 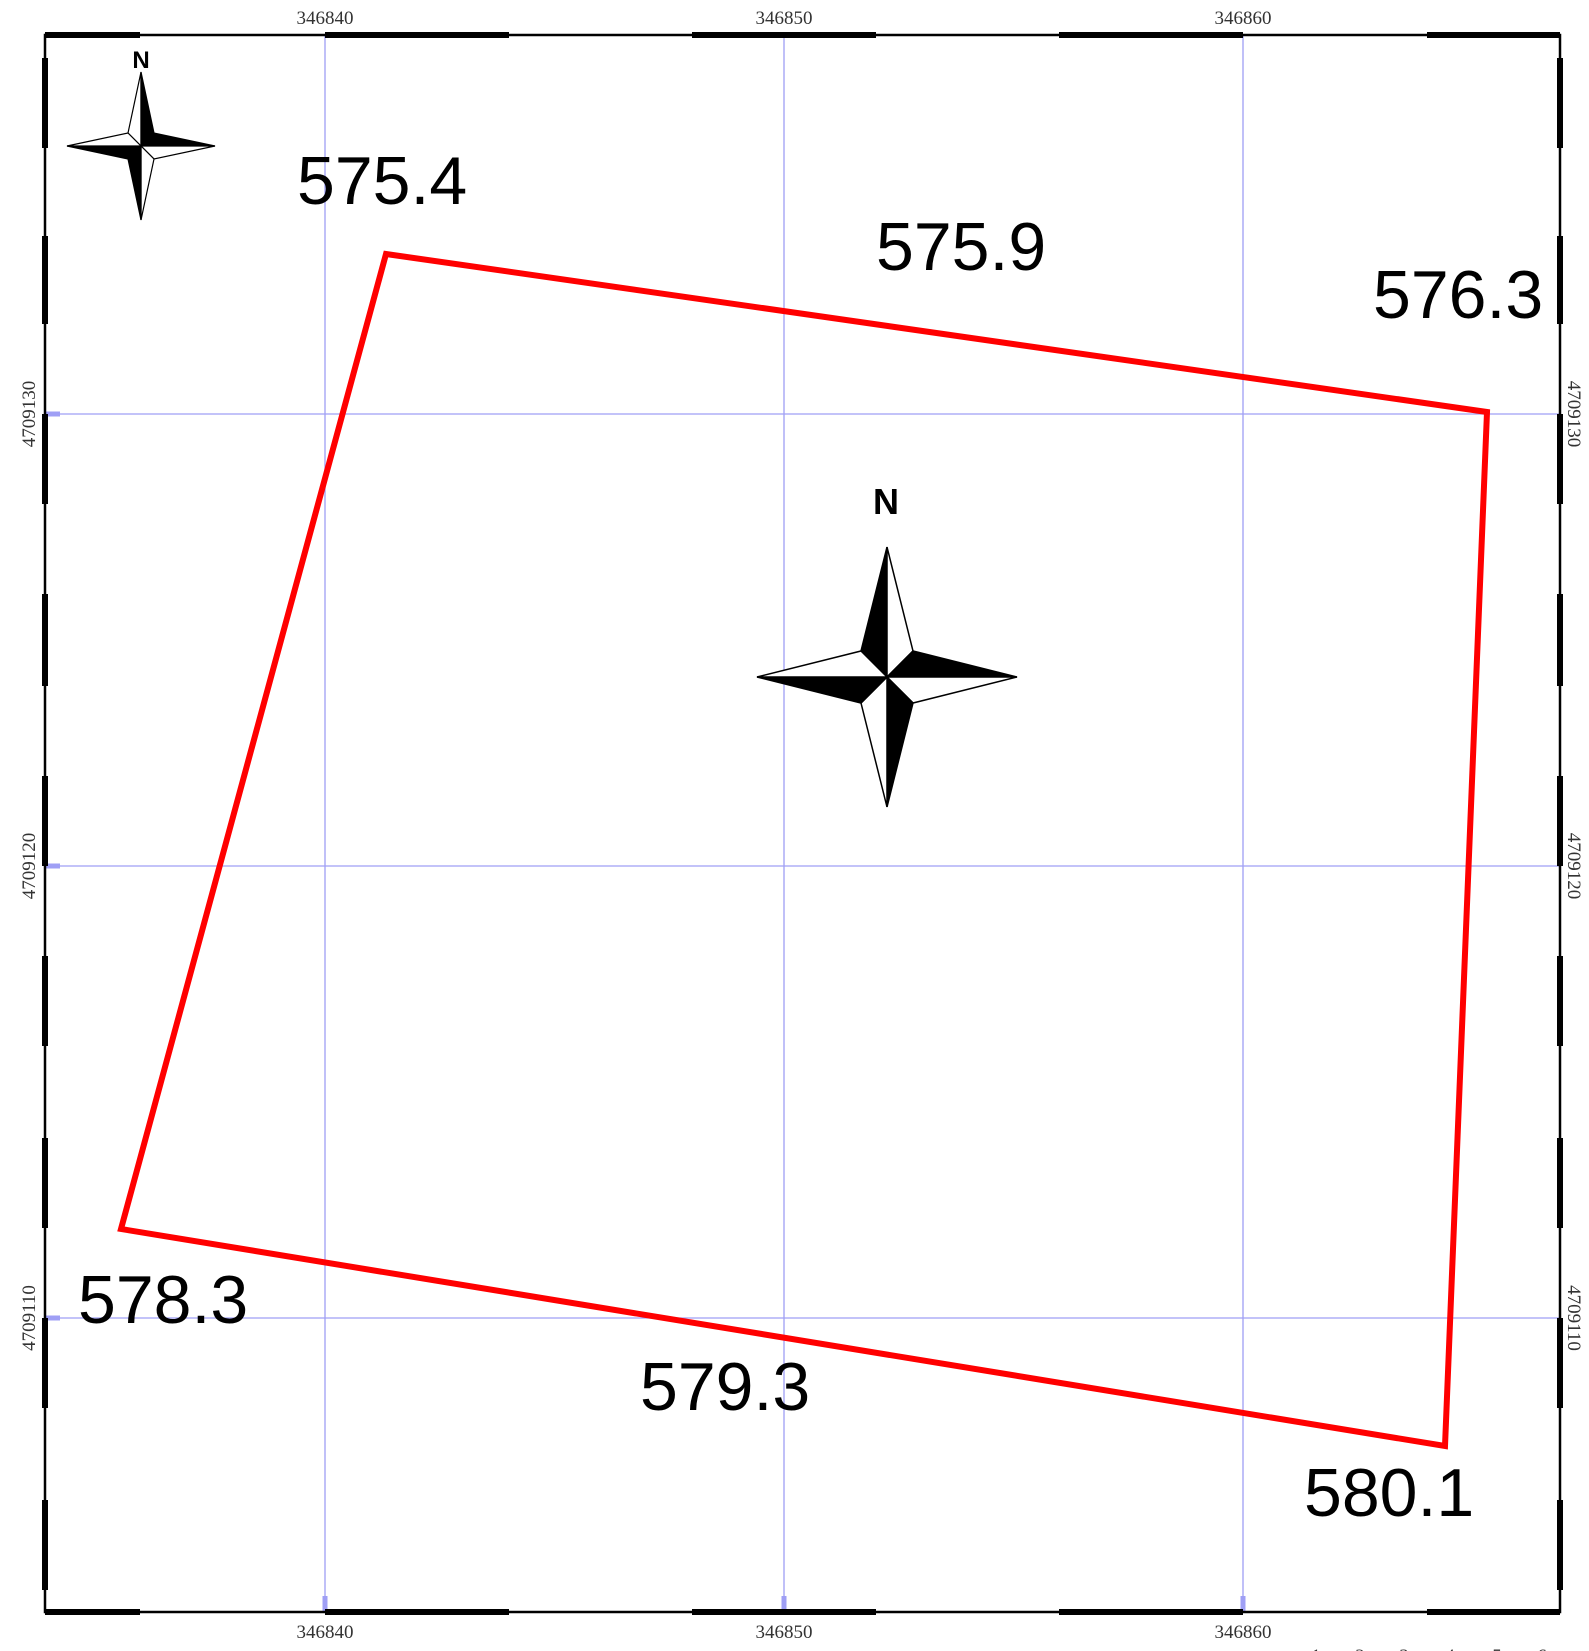 I want to click on scale-bar-digits: 1 2 3 4 5 6, so click(x=1429, y=1648).